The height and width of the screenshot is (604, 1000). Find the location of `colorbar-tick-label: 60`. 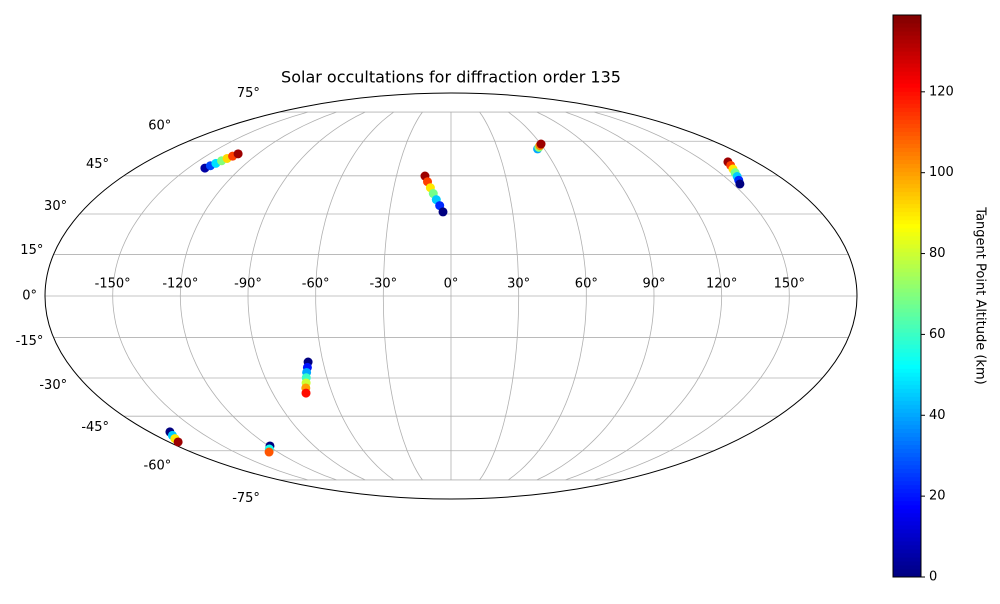

colorbar-tick-label: 60 is located at coordinates (937, 334).